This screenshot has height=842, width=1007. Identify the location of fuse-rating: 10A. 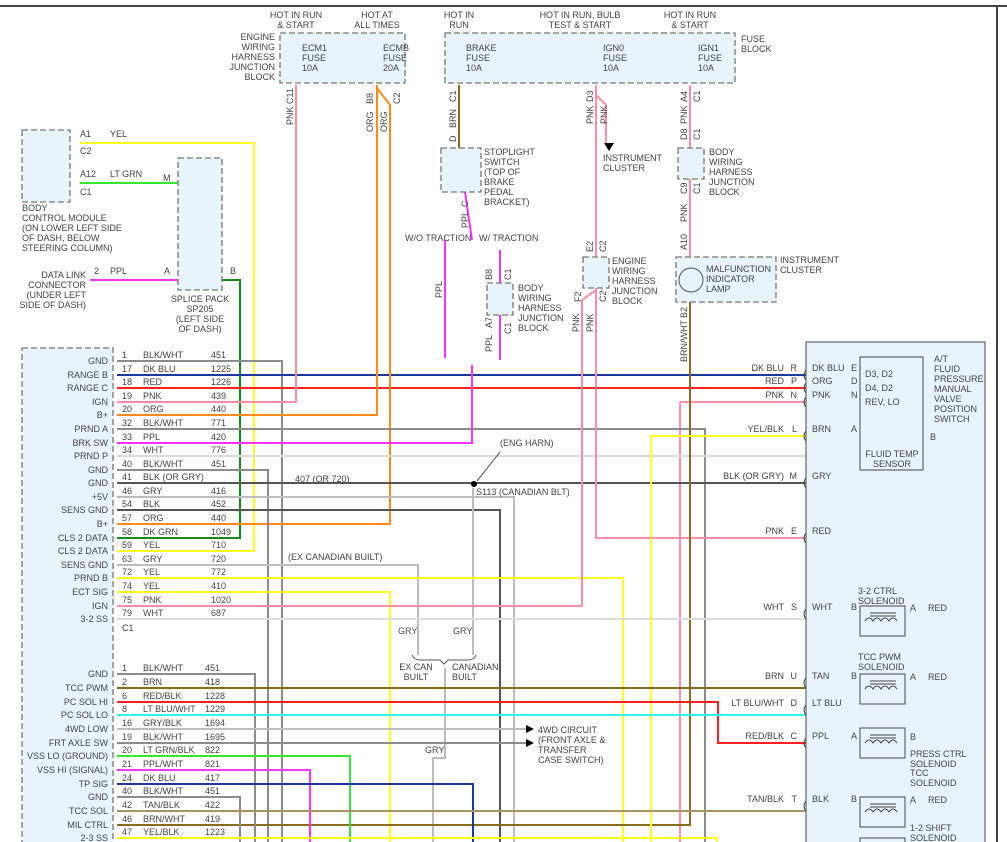
(611, 68).